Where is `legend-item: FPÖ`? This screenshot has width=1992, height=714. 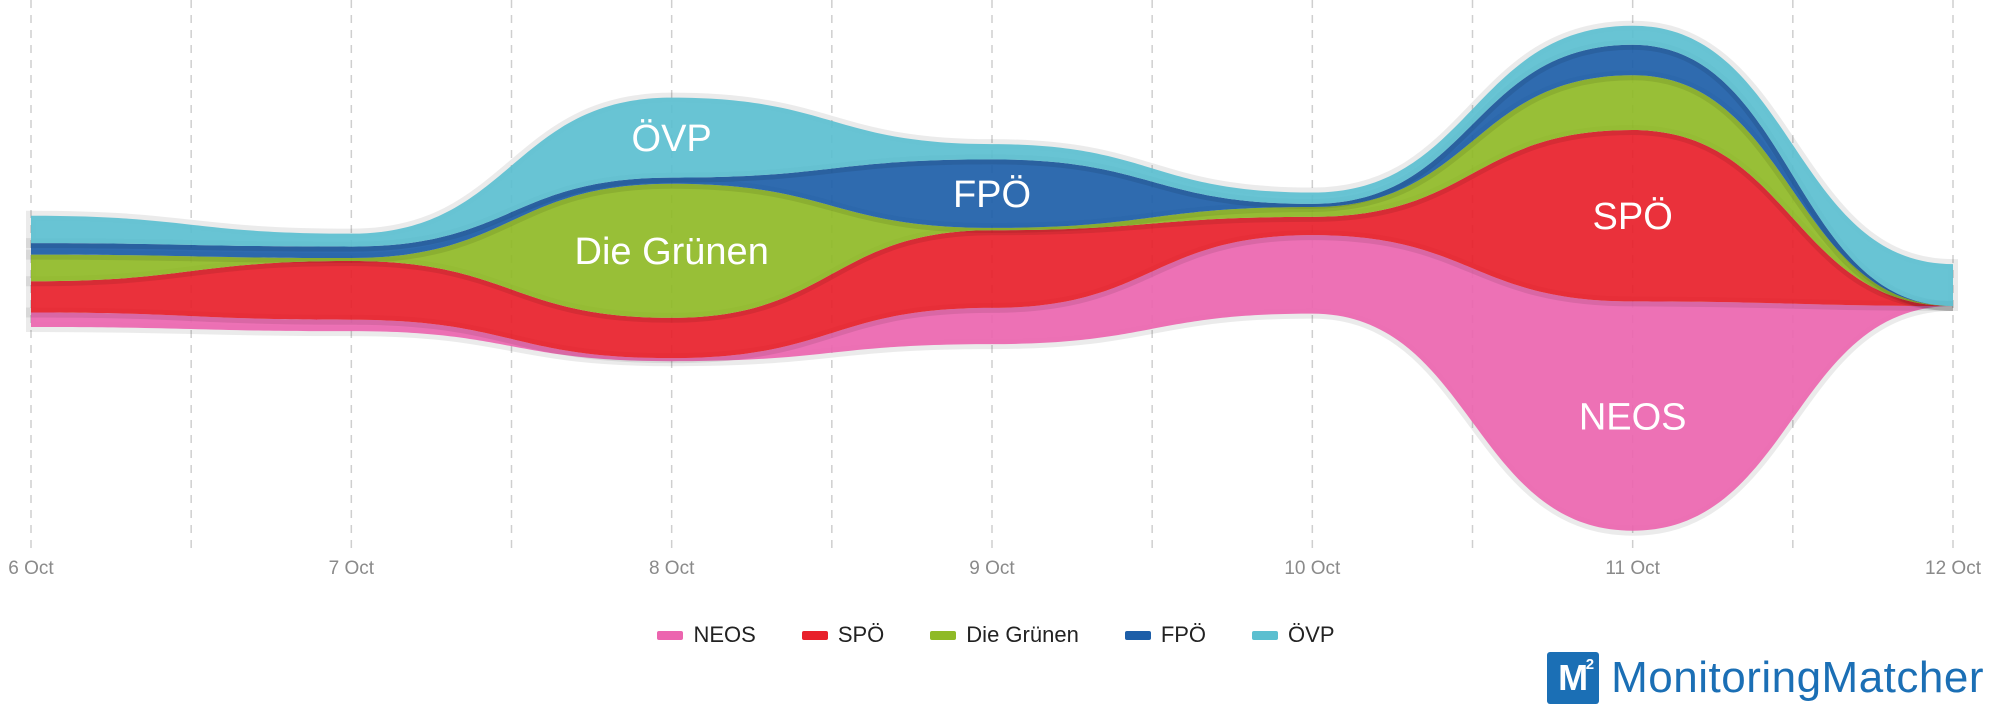 legend-item: FPÖ is located at coordinates (1165, 635).